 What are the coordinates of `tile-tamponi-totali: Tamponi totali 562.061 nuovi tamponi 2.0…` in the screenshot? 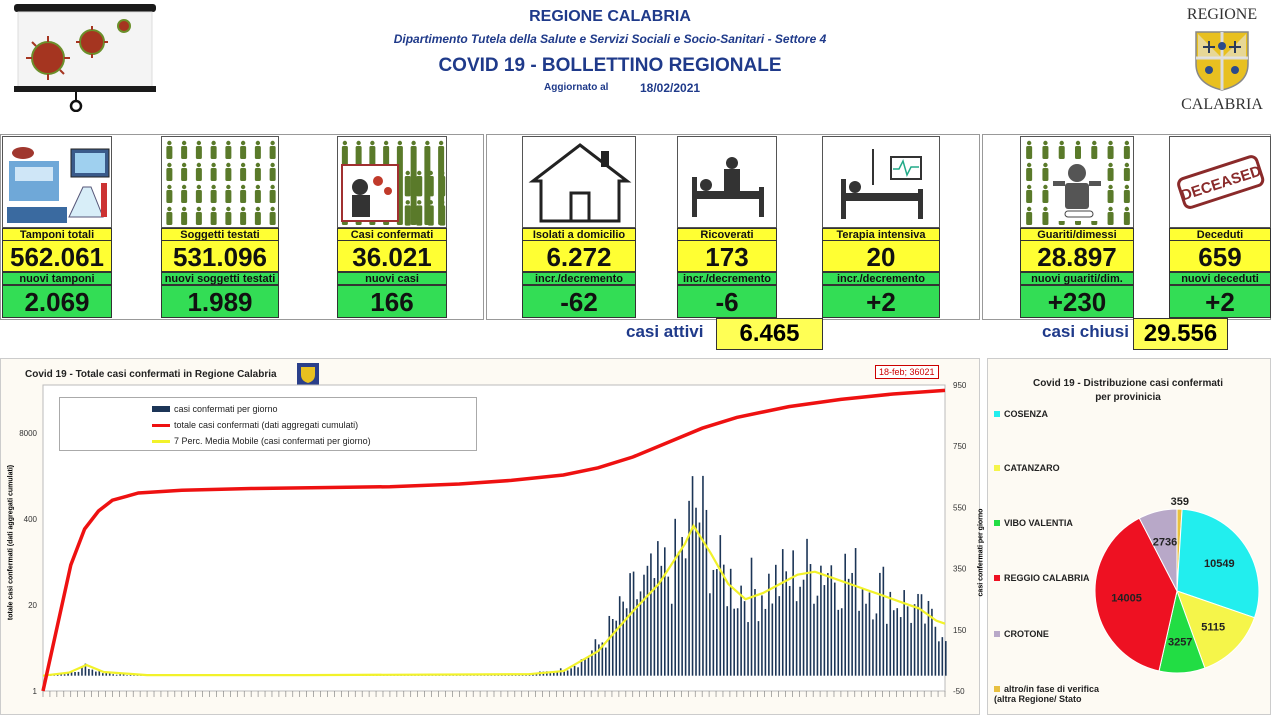 It's located at (57, 228).